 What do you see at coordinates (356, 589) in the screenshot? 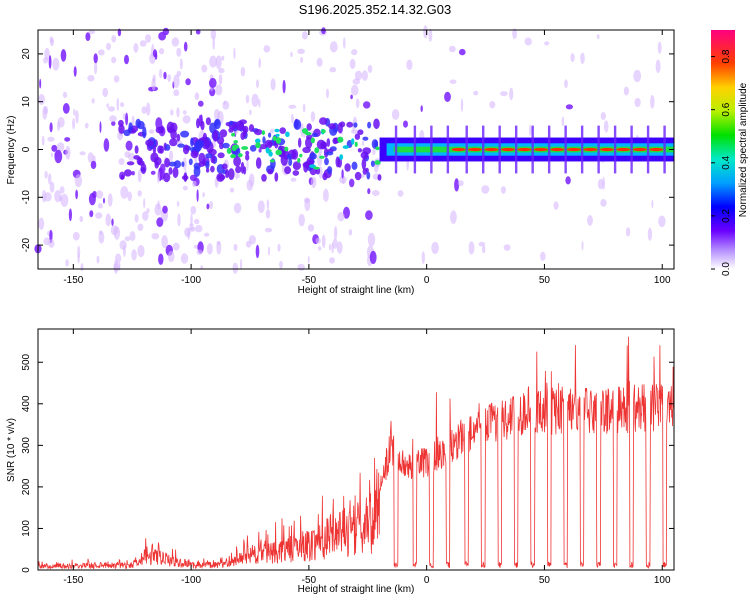
I see `snr-xlabel: Height of straight line (km)` at bounding box center [356, 589].